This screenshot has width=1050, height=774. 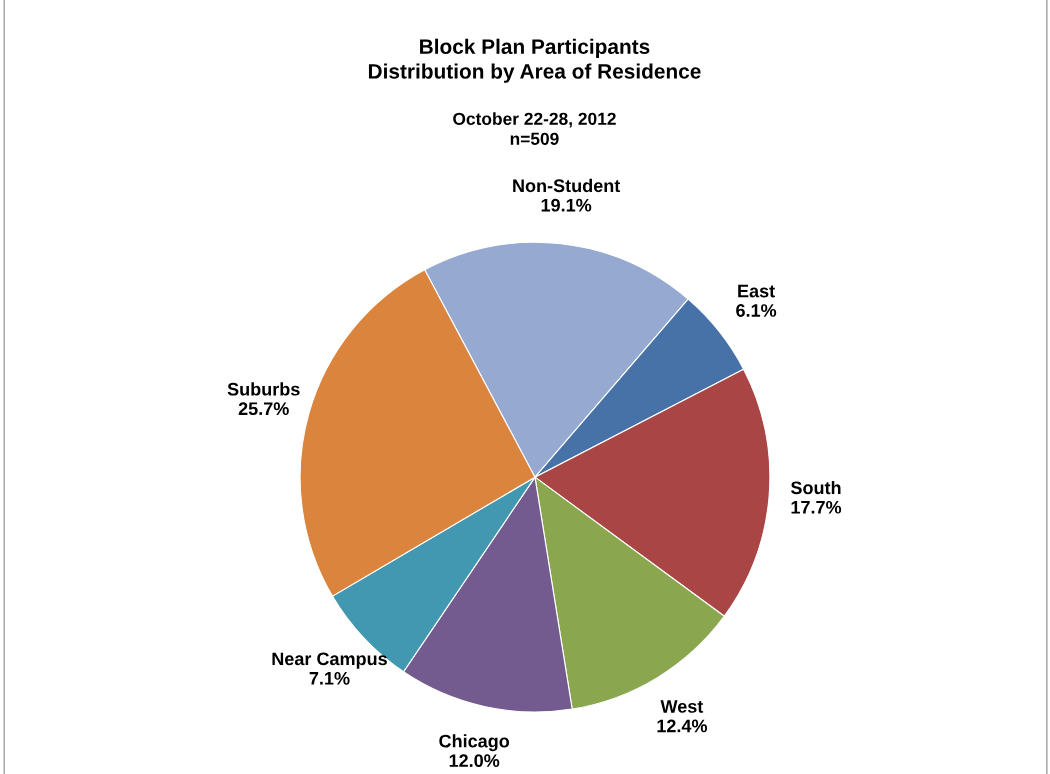 What do you see at coordinates (329, 678) in the screenshot?
I see `data-label: 7.1%` at bounding box center [329, 678].